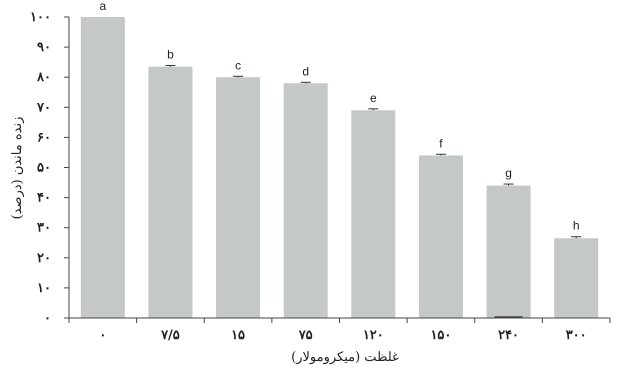  What do you see at coordinates (238, 335) in the screenshot?
I see `x-tick-label-2: ۱۵` at bounding box center [238, 335].